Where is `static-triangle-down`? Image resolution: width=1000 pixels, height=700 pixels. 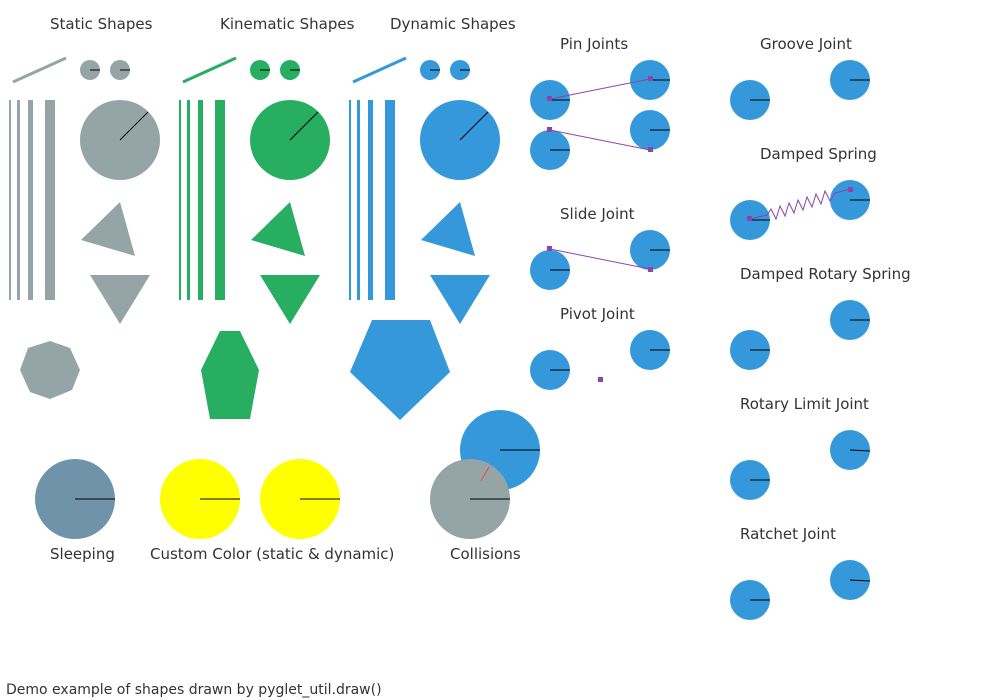 static-triangle-down is located at coordinates (120, 299).